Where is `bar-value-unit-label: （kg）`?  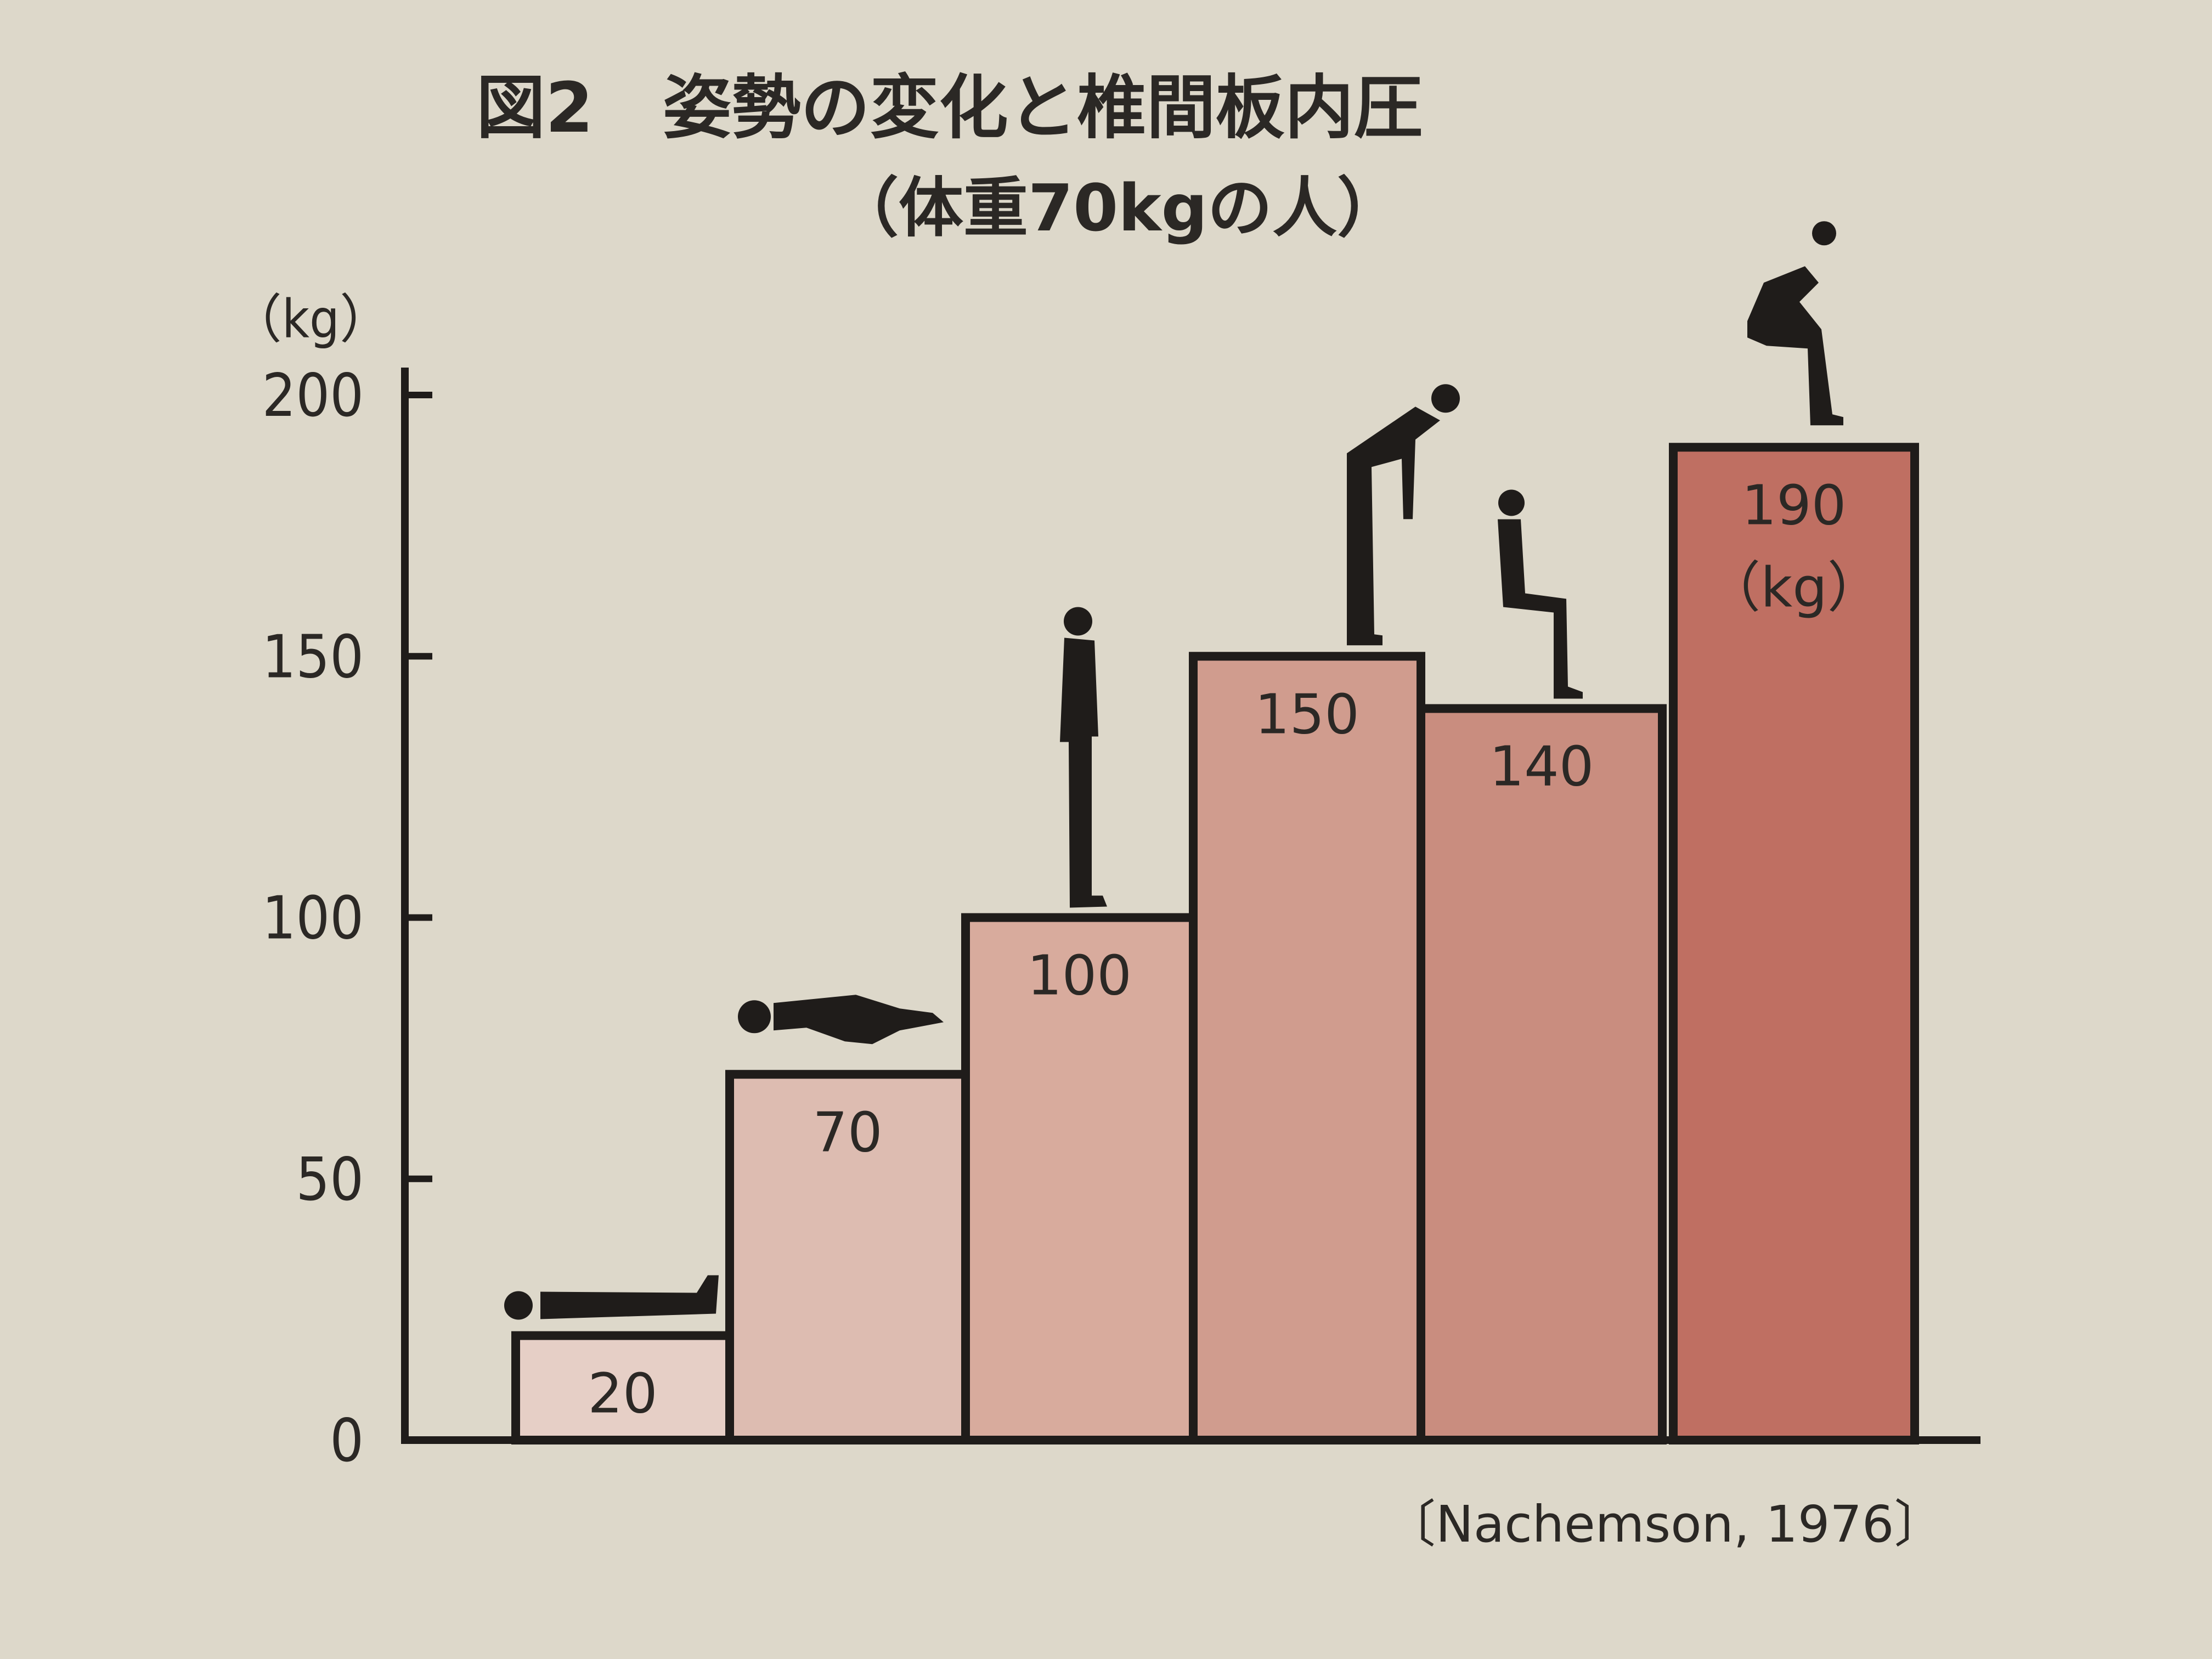 bar-value-unit-label: （kg） is located at coordinates (1794, 587).